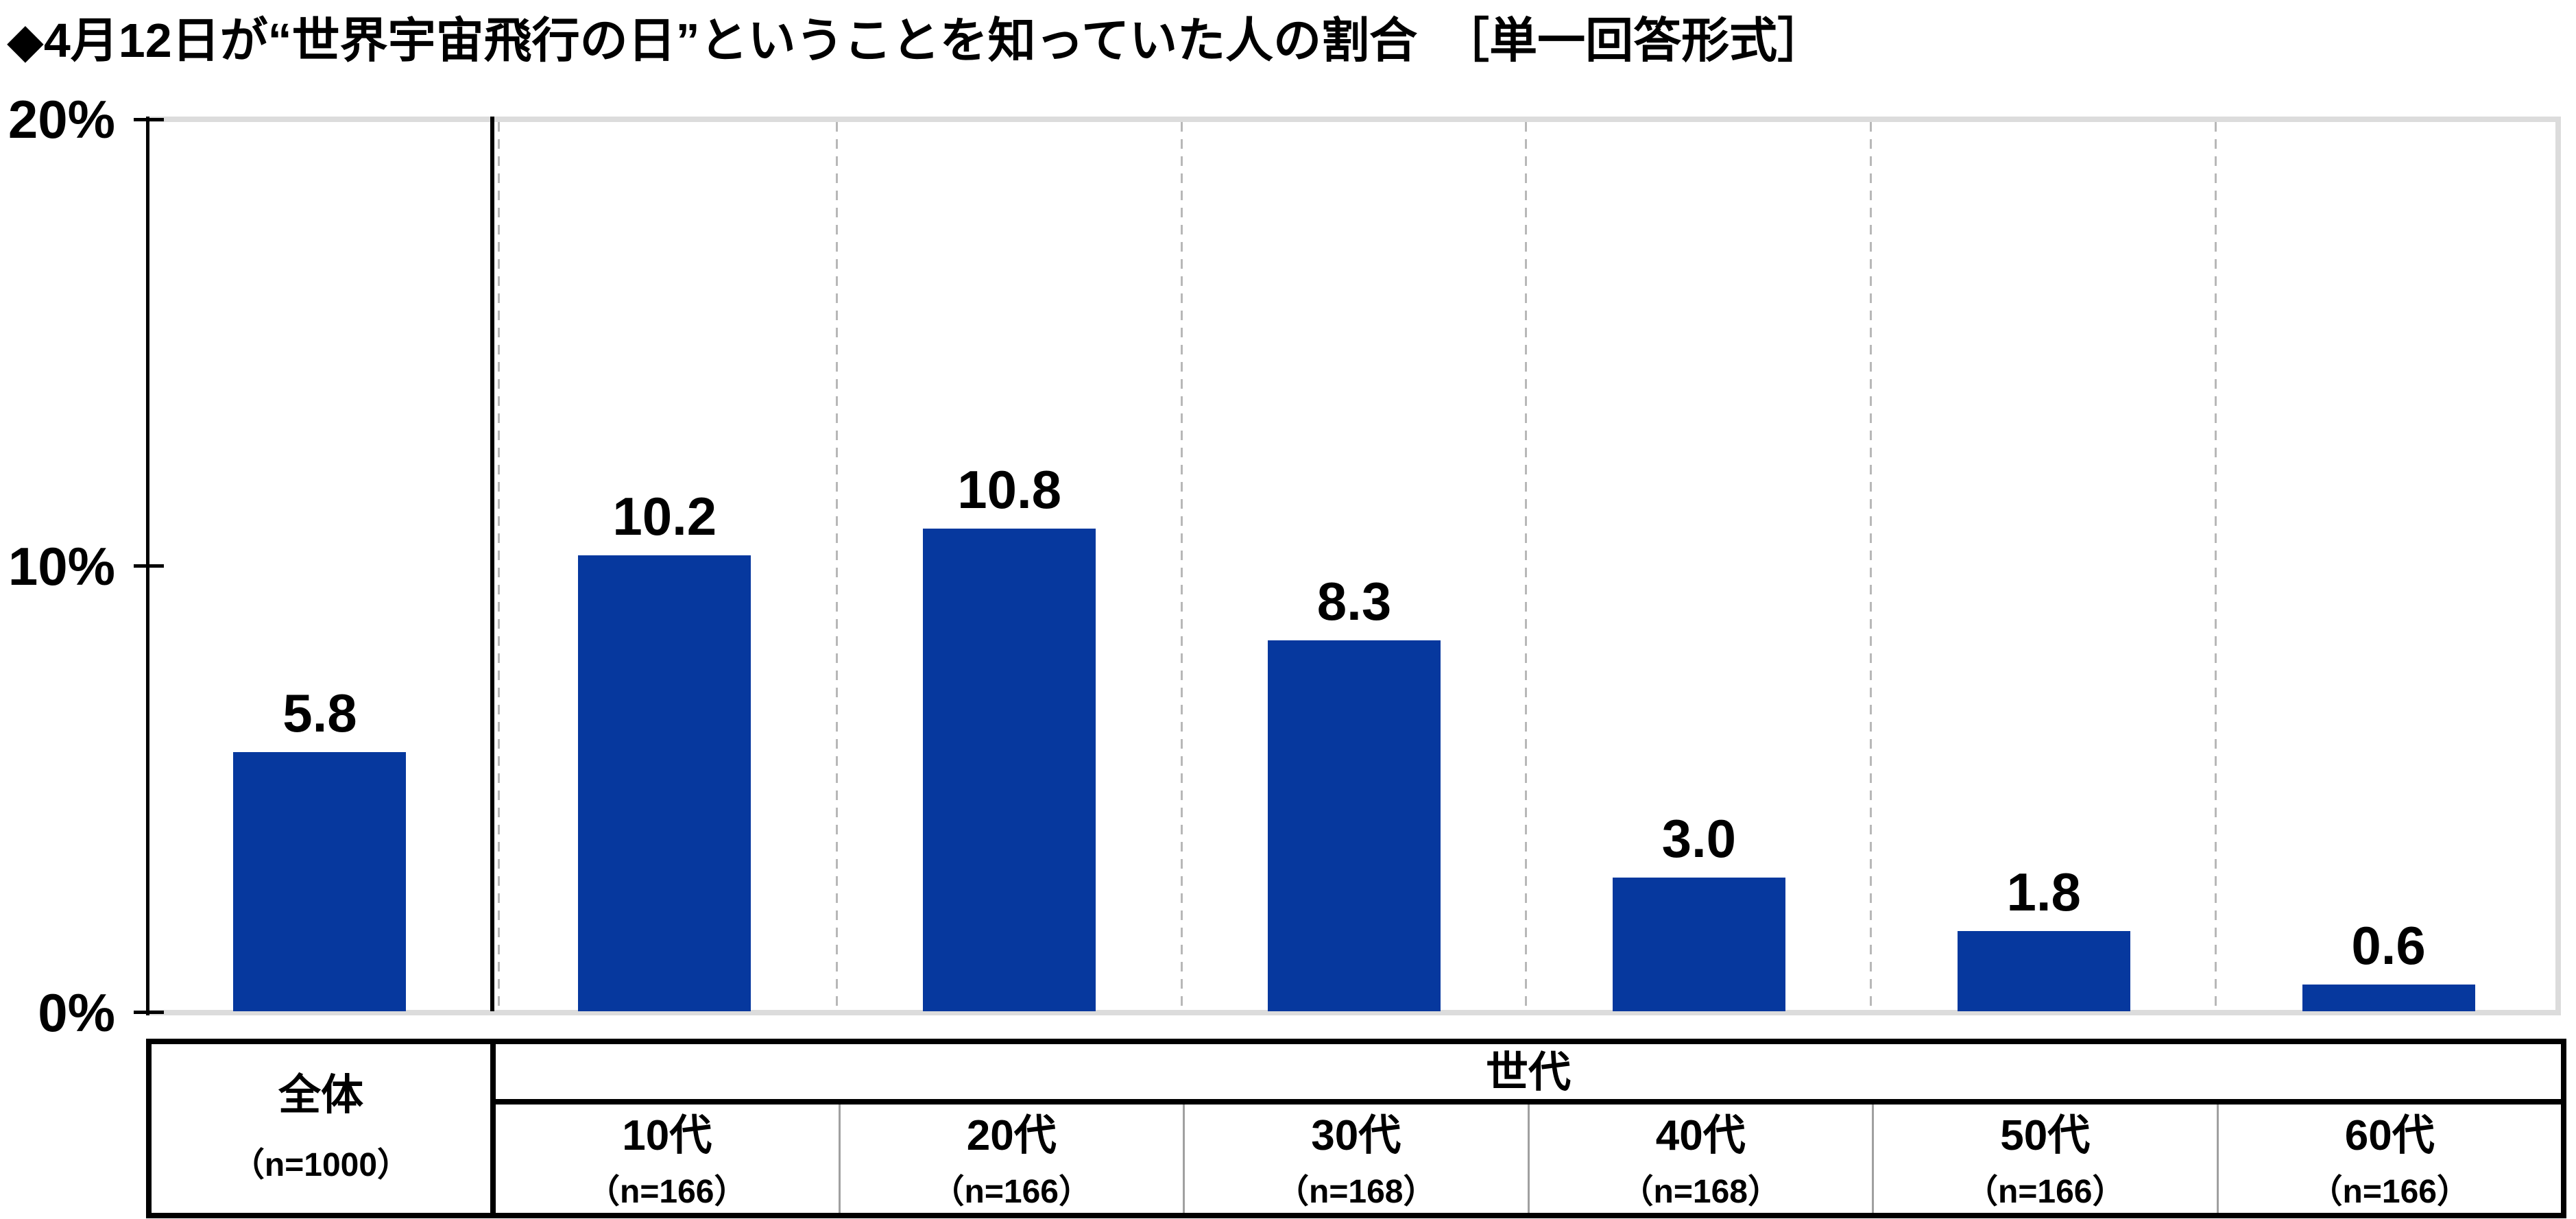 The height and width of the screenshot is (1219, 2576). Describe the element at coordinates (324, 1128) in the screenshot. I see `table-cell-total: 全体 （n=1000）` at that location.